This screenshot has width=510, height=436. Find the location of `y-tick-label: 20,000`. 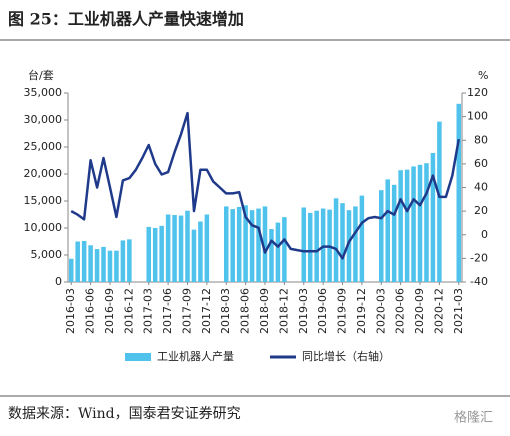

y-tick-label: 20,000 is located at coordinates (43, 173).